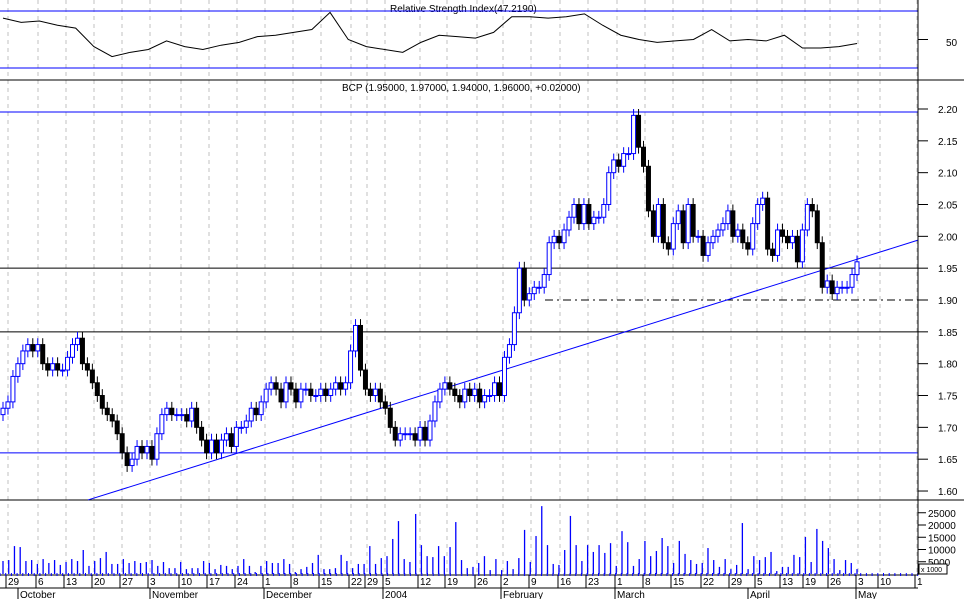 Image resolution: width=964 pixels, height=599 pixels. I want to click on rsi-line, so click(430, 34).